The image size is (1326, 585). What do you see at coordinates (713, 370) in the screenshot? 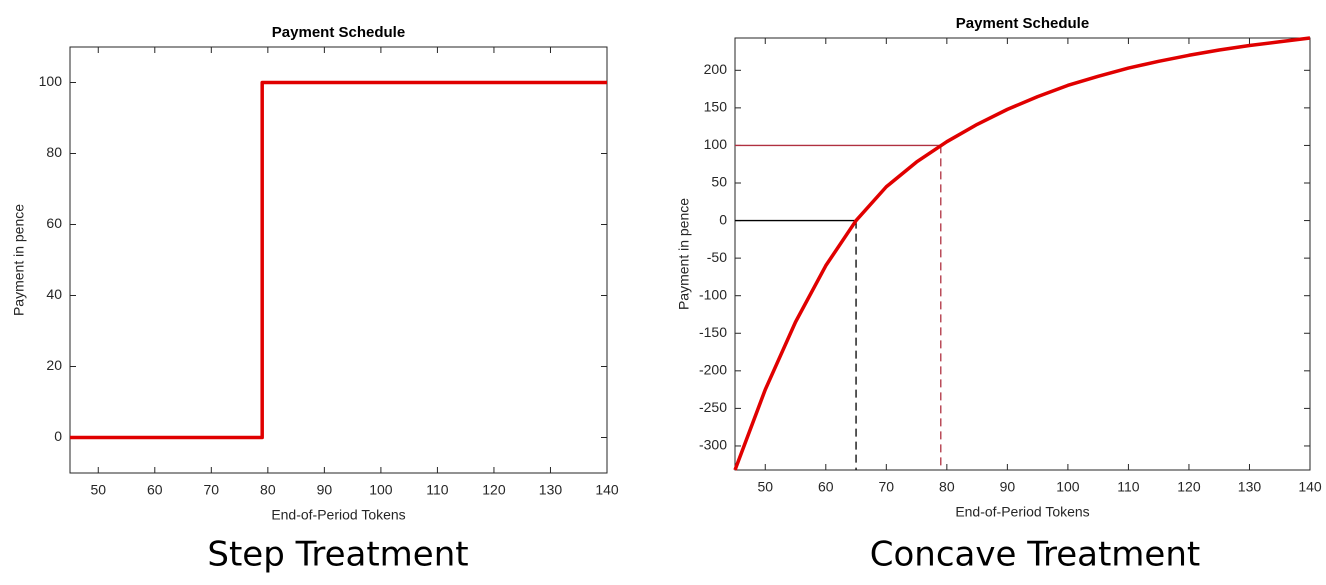
I see `y-tick-label: -200` at bounding box center [713, 370].